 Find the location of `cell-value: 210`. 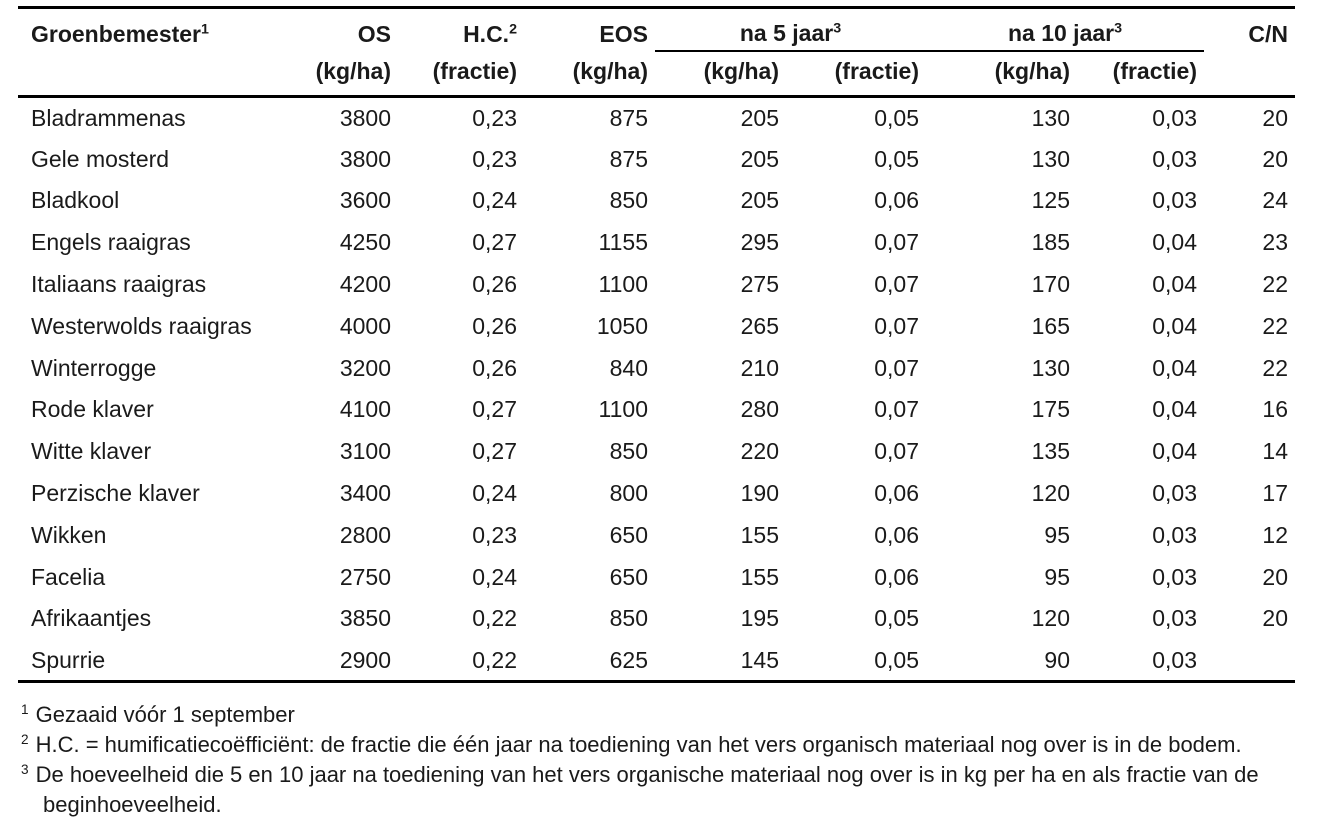

cell-value: 210 is located at coordinates (759, 367).